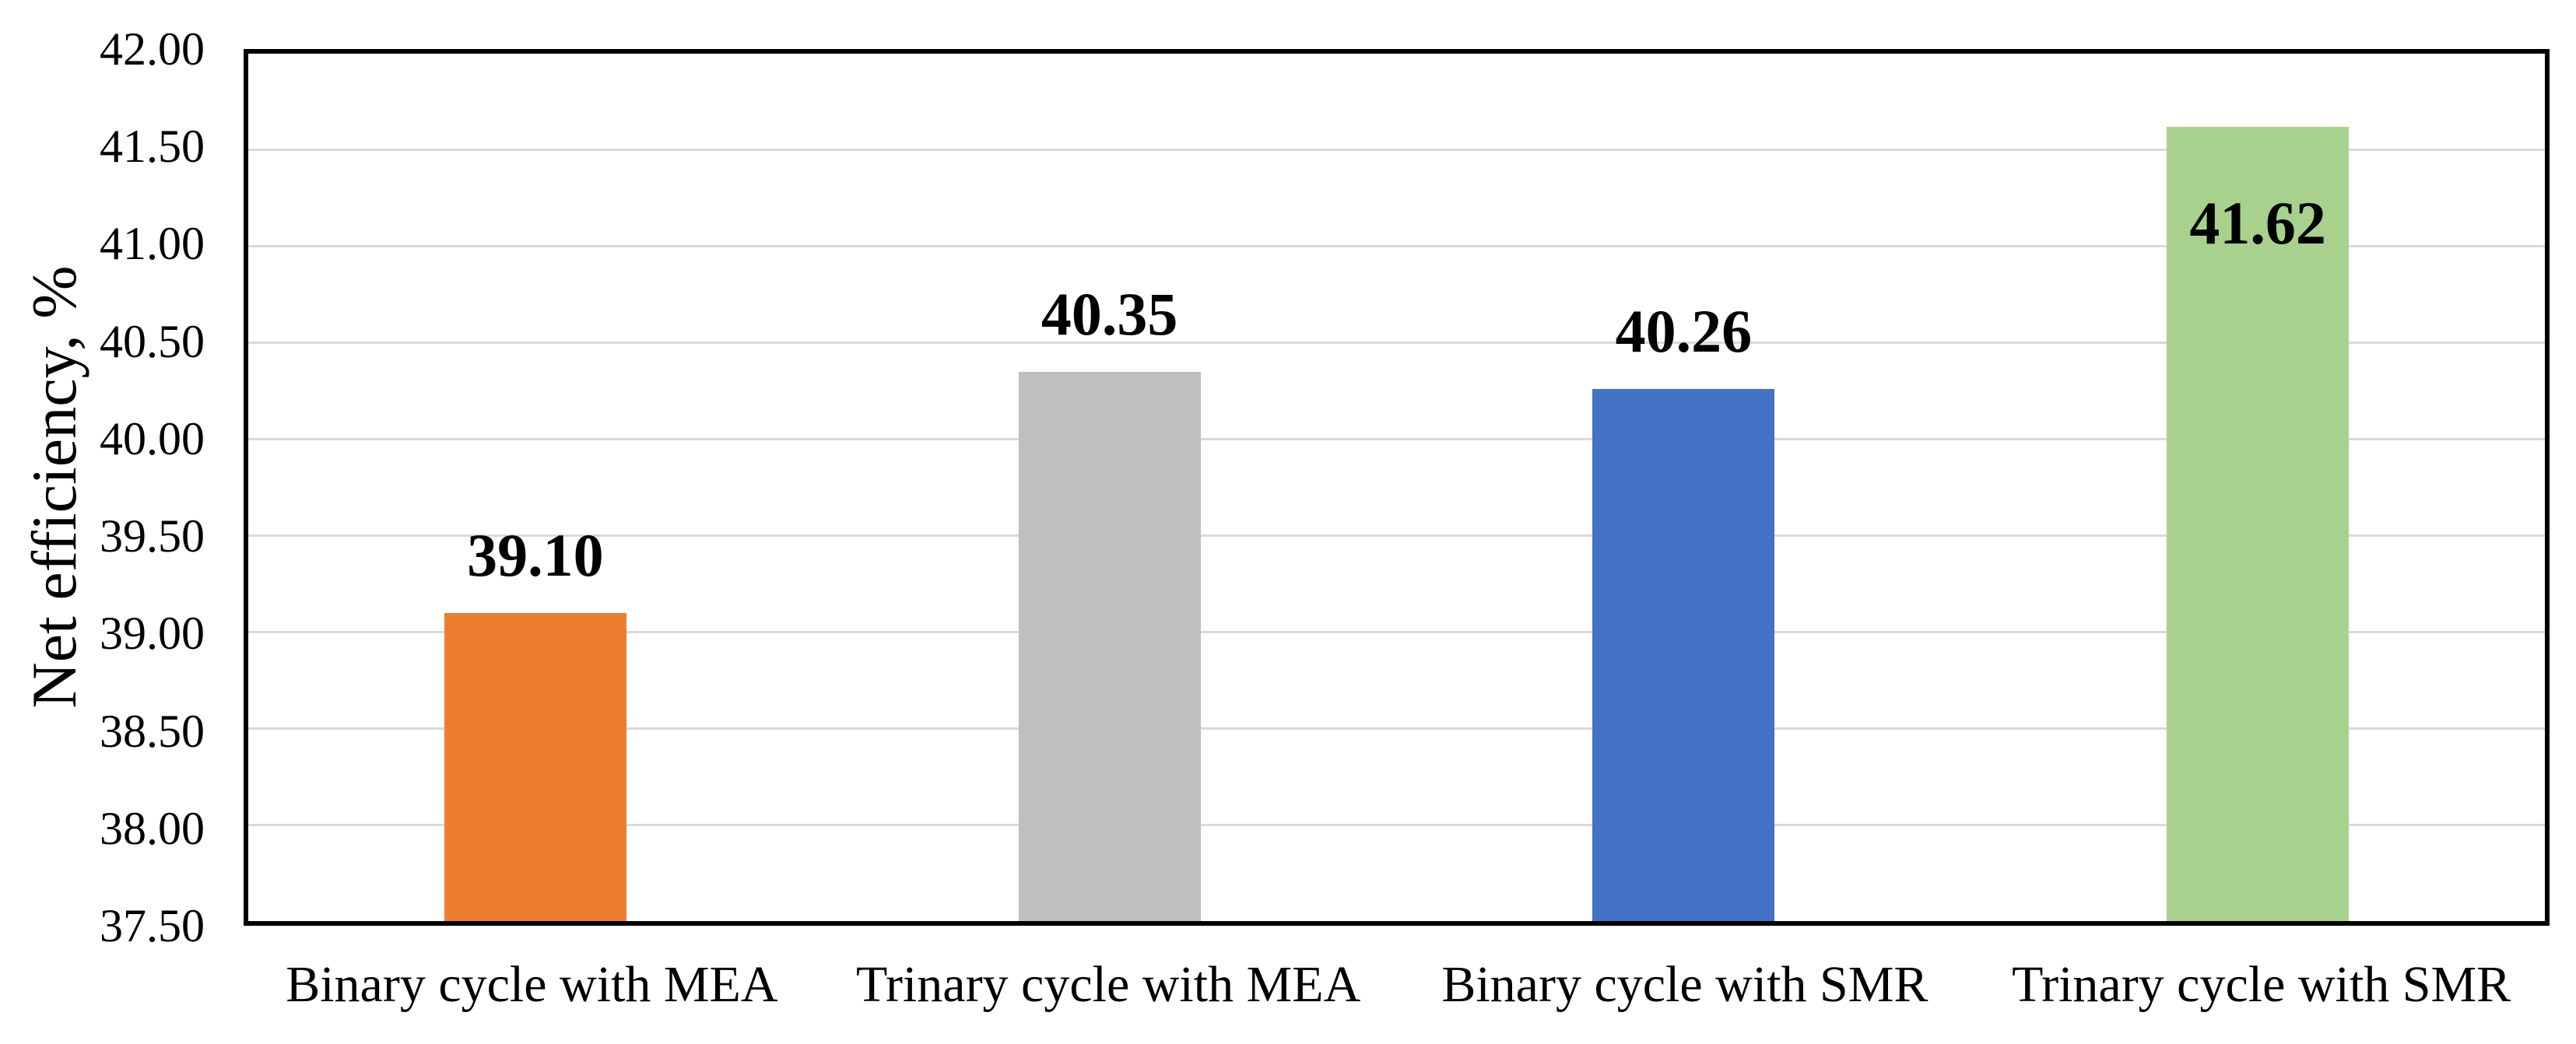 The width and height of the screenshot is (2576, 1044). I want to click on bar-value-label: 39.10, so click(536, 554).